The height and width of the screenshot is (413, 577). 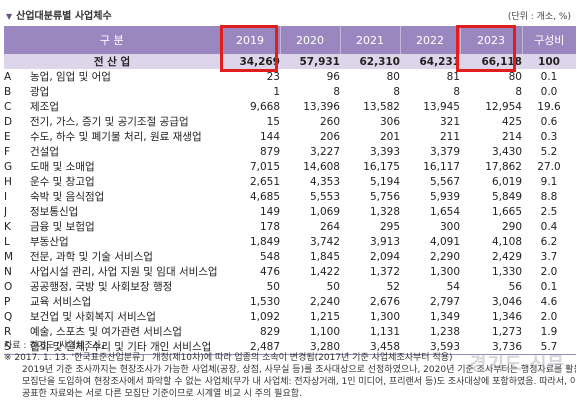 What do you see at coordinates (276, 91) in the screenshot?
I see `count-value: 1` at bounding box center [276, 91].